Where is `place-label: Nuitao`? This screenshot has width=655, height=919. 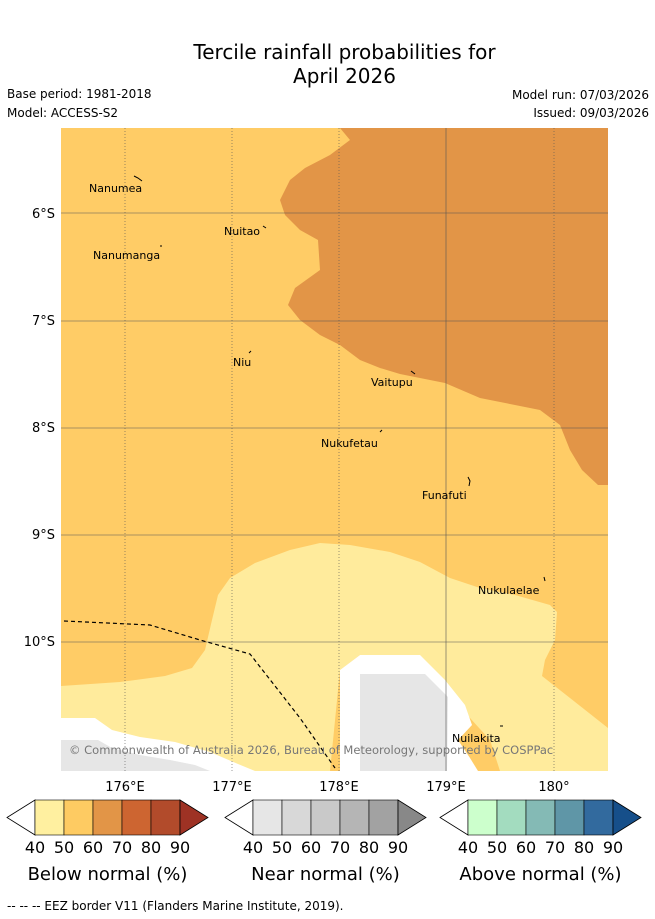
place-label: Nuitao is located at coordinates (242, 231).